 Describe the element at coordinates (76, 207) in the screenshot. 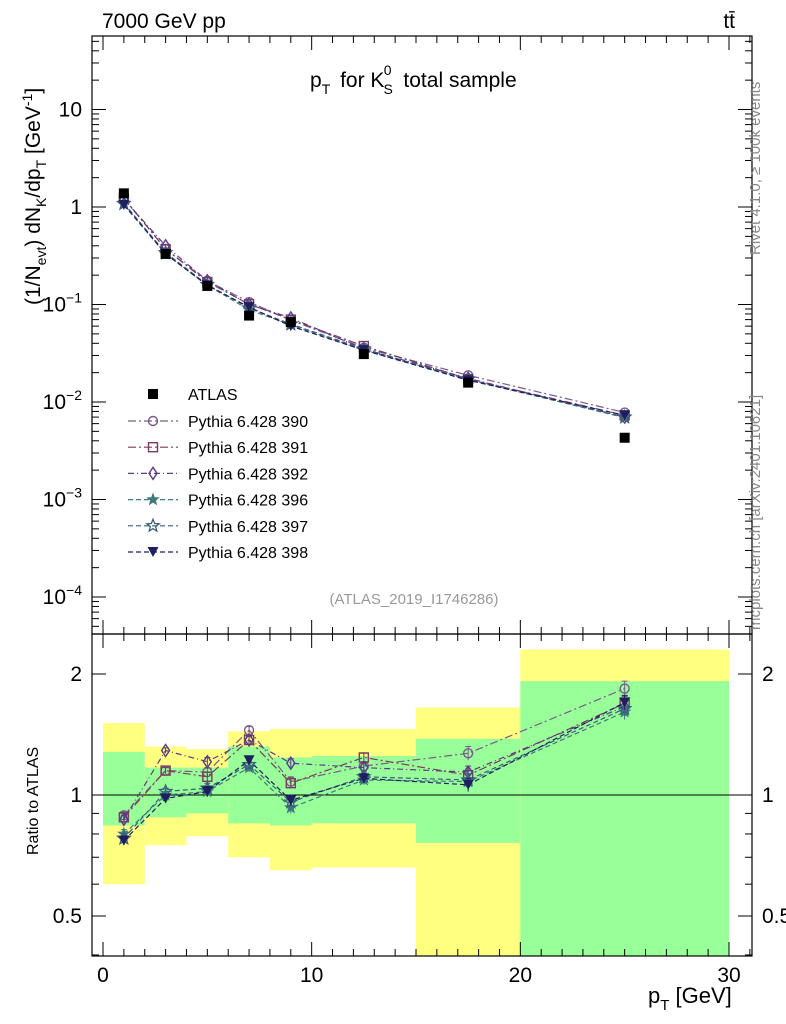

I see `main-ytick-label-4: 1` at that location.